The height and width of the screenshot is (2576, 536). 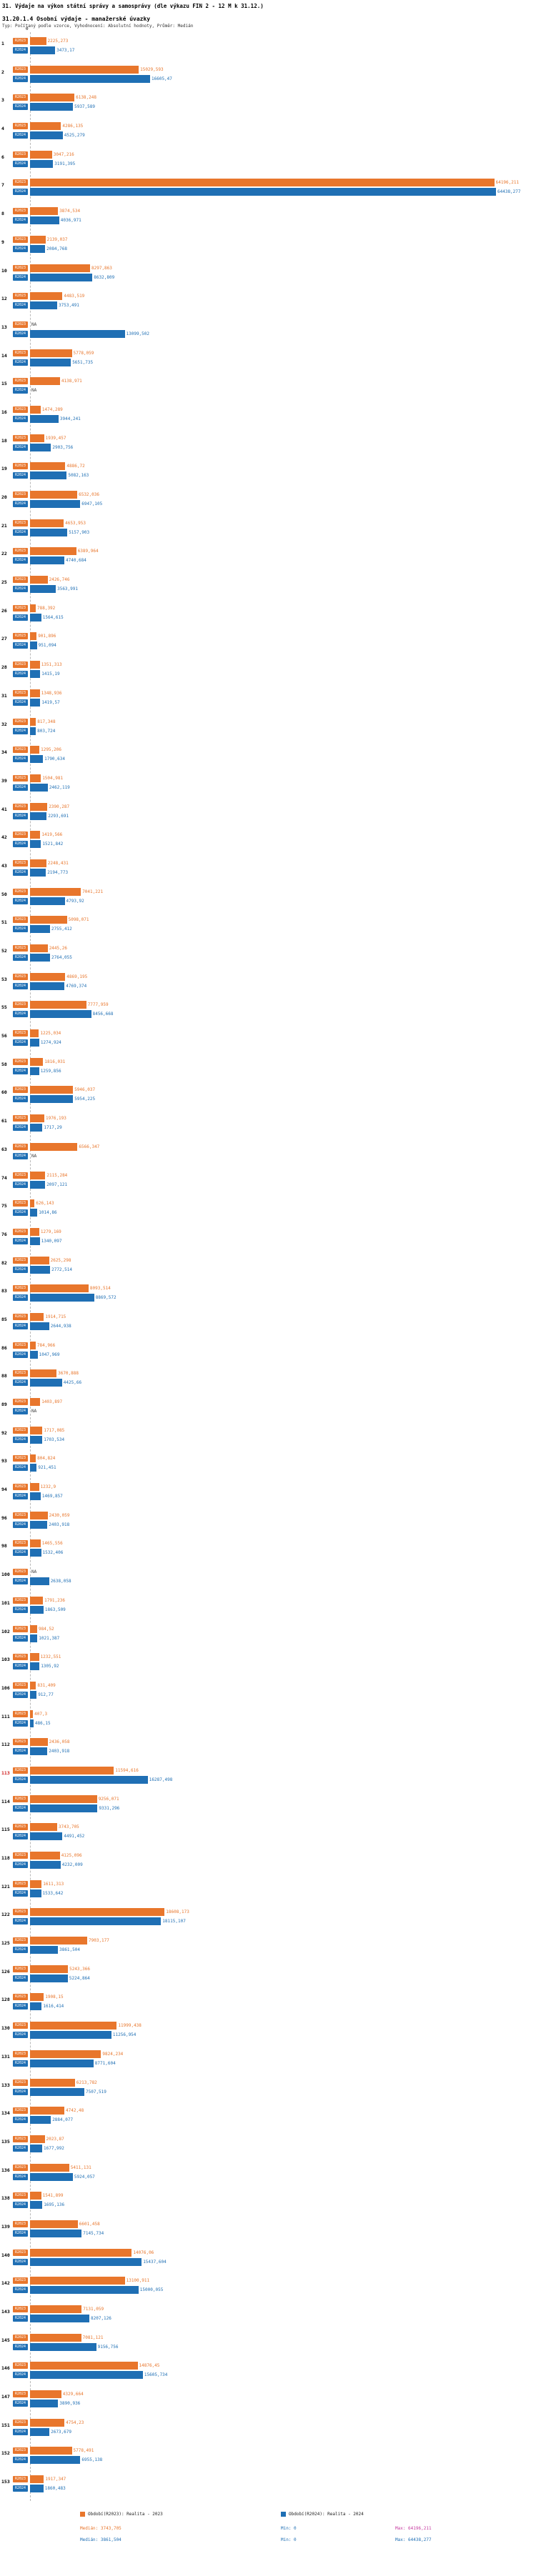 What do you see at coordinates (121, 2514) in the screenshot?
I see `legend-item-r2023: Období(R2023): Realita - 2023` at bounding box center [121, 2514].